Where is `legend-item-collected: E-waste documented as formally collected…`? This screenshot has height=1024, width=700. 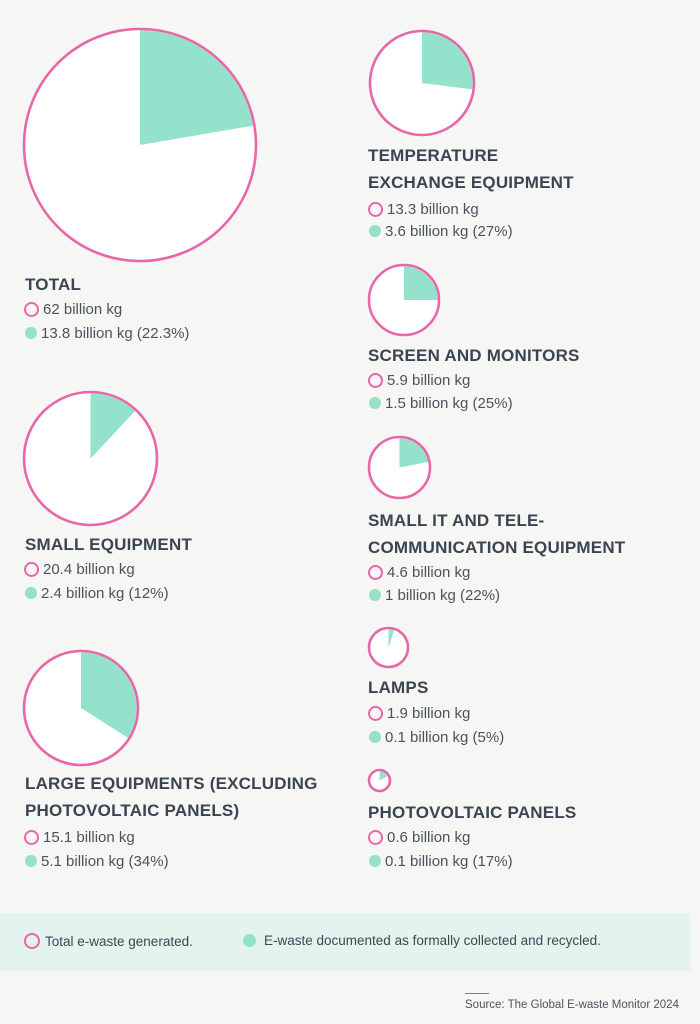 legend-item-collected: E-waste documented as formally collected… is located at coordinates (422, 940).